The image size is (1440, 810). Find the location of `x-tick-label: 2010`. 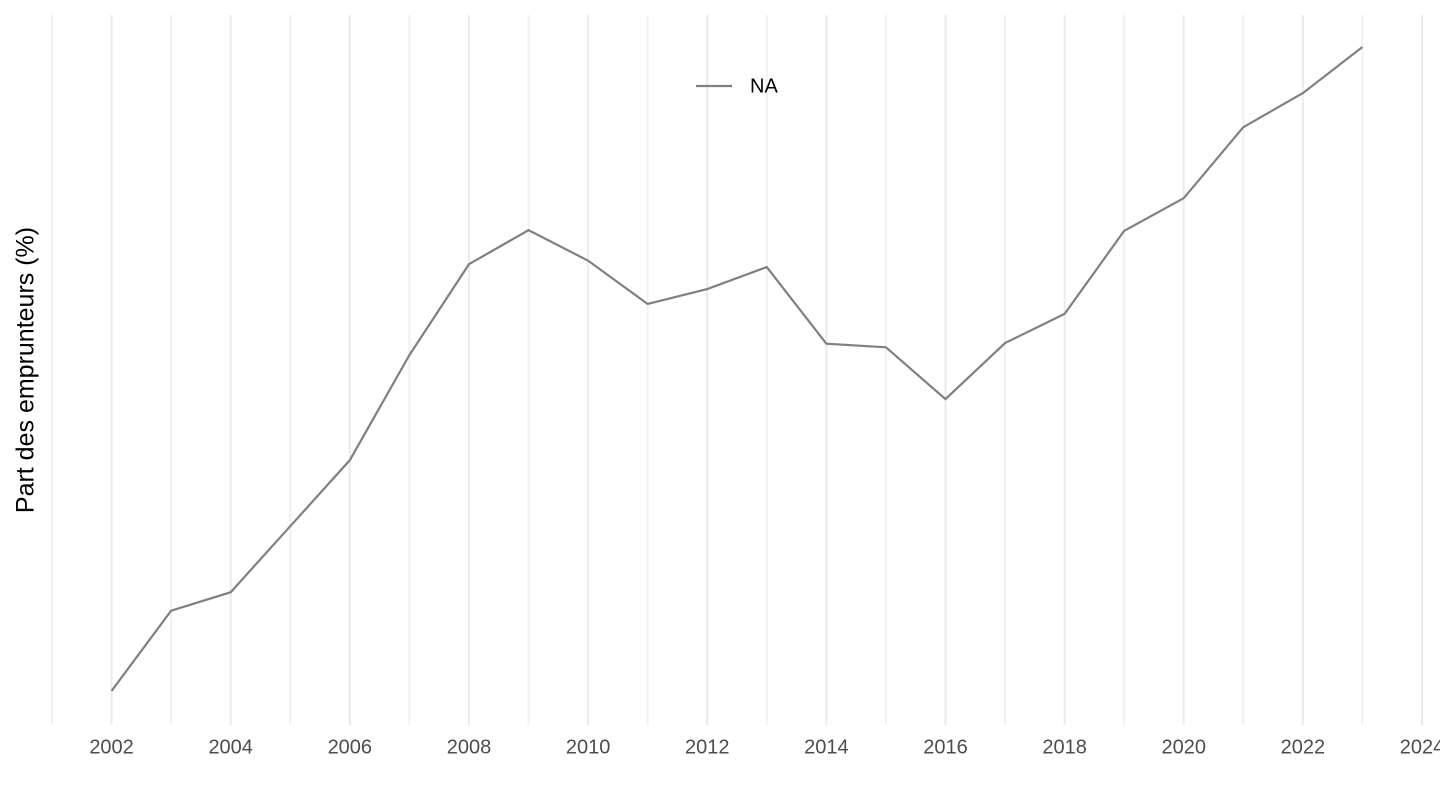

x-tick-label: 2010 is located at coordinates (588, 747).